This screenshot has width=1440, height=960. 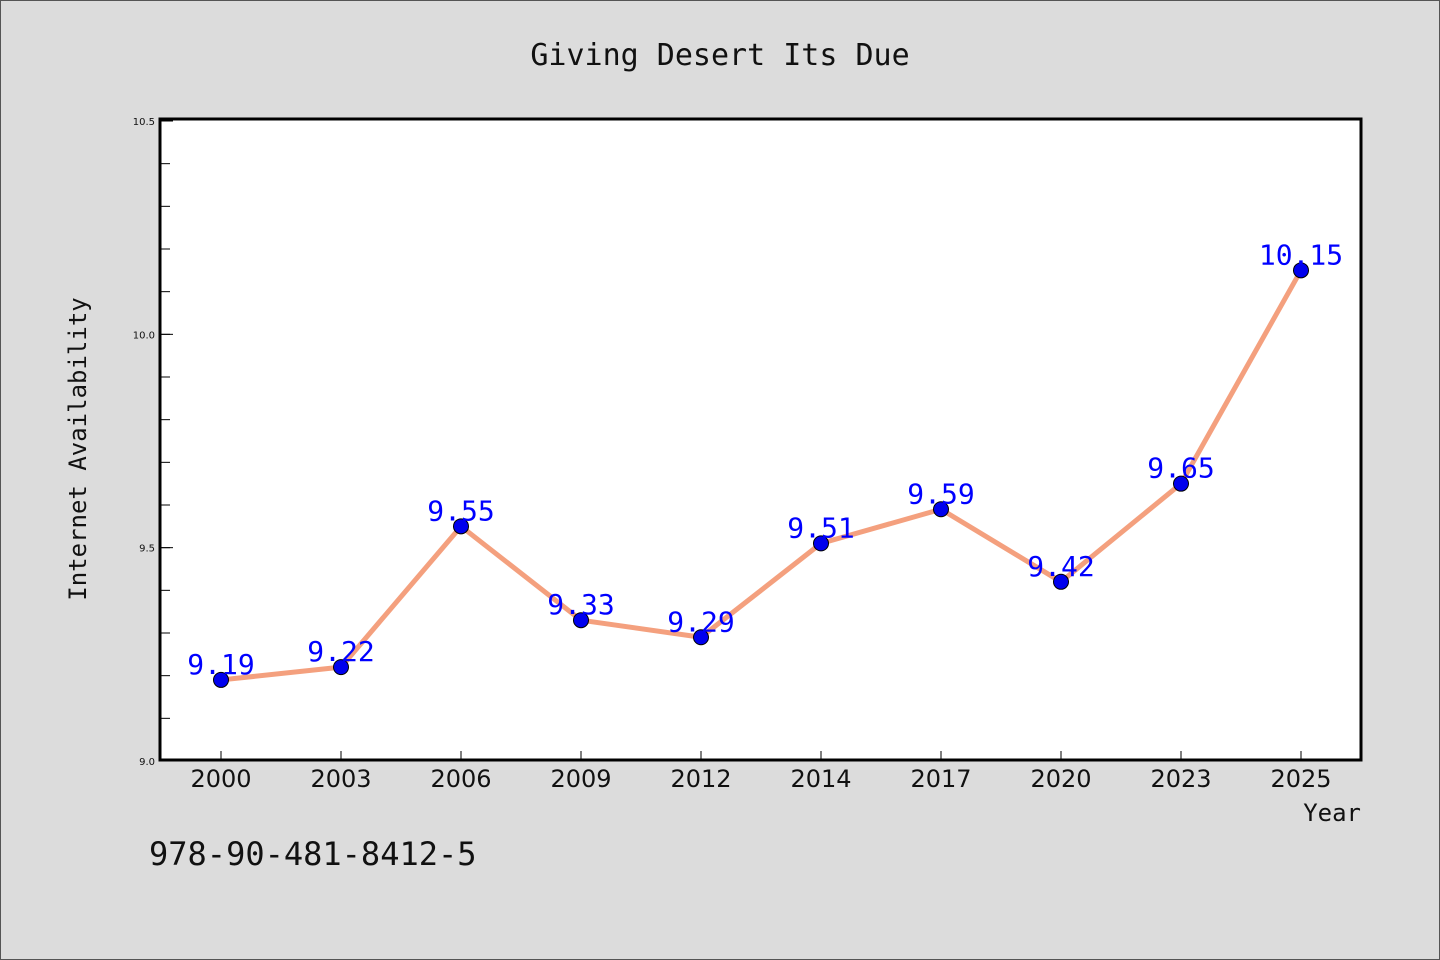 What do you see at coordinates (580, 604) in the screenshot?
I see `data-label: 9.33` at bounding box center [580, 604].